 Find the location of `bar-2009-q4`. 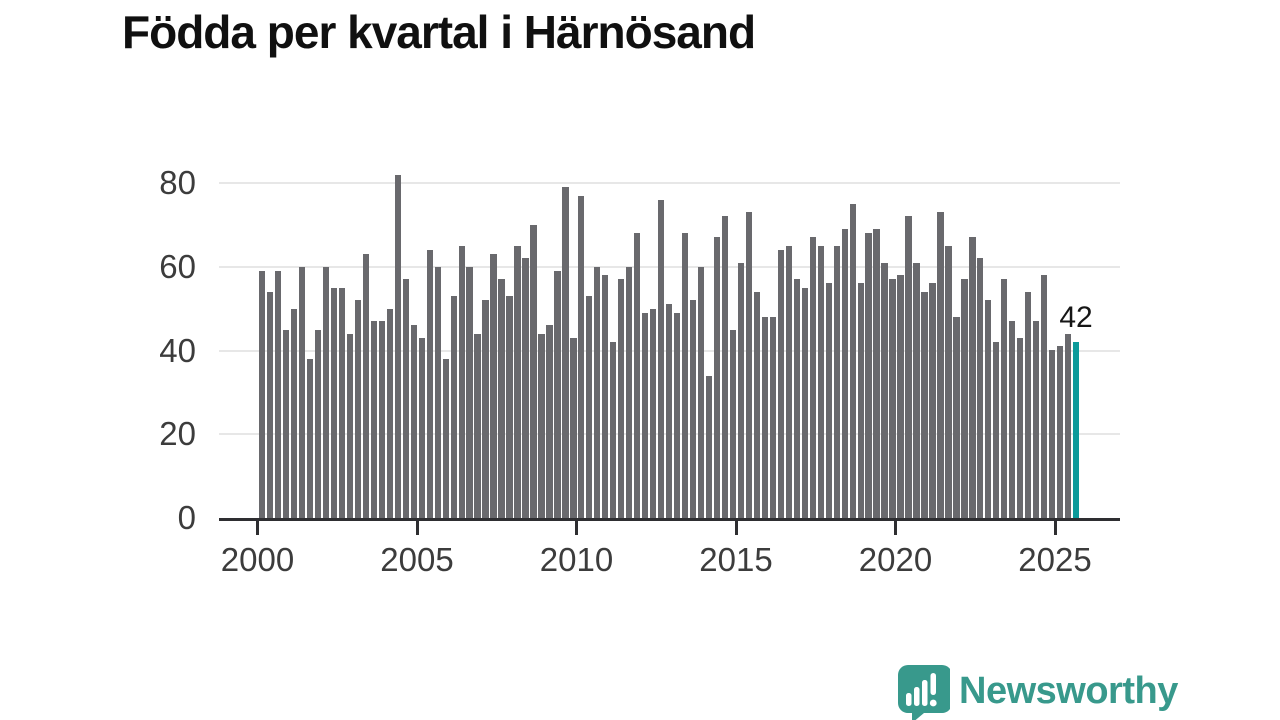

bar-2009-q4 is located at coordinates (573, 428).